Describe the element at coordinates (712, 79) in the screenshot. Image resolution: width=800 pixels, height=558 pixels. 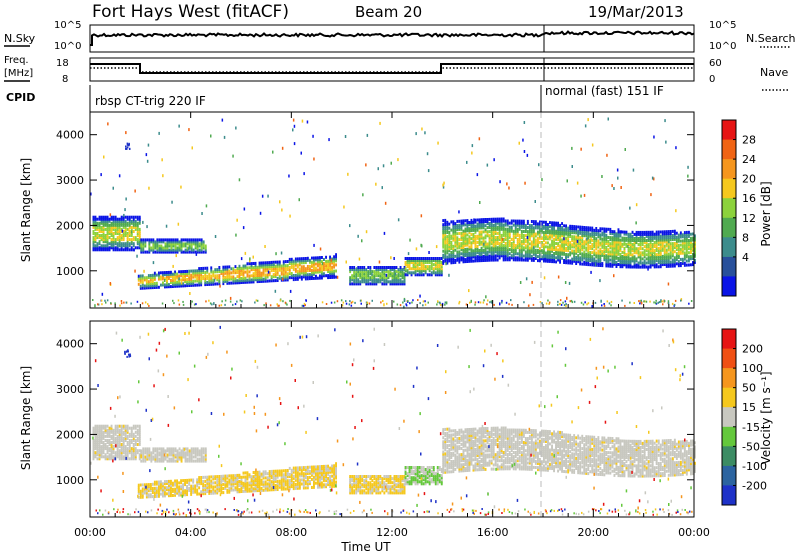
I see `nave-bottom-tick: 0` at that location.